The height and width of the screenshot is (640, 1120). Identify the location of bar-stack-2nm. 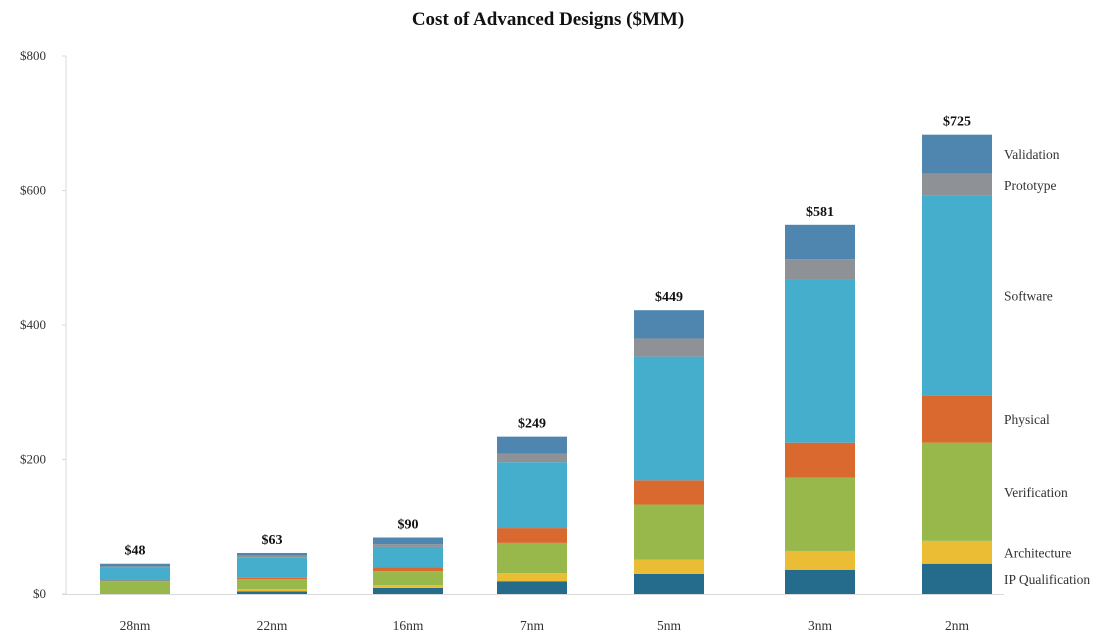
(957, 364).